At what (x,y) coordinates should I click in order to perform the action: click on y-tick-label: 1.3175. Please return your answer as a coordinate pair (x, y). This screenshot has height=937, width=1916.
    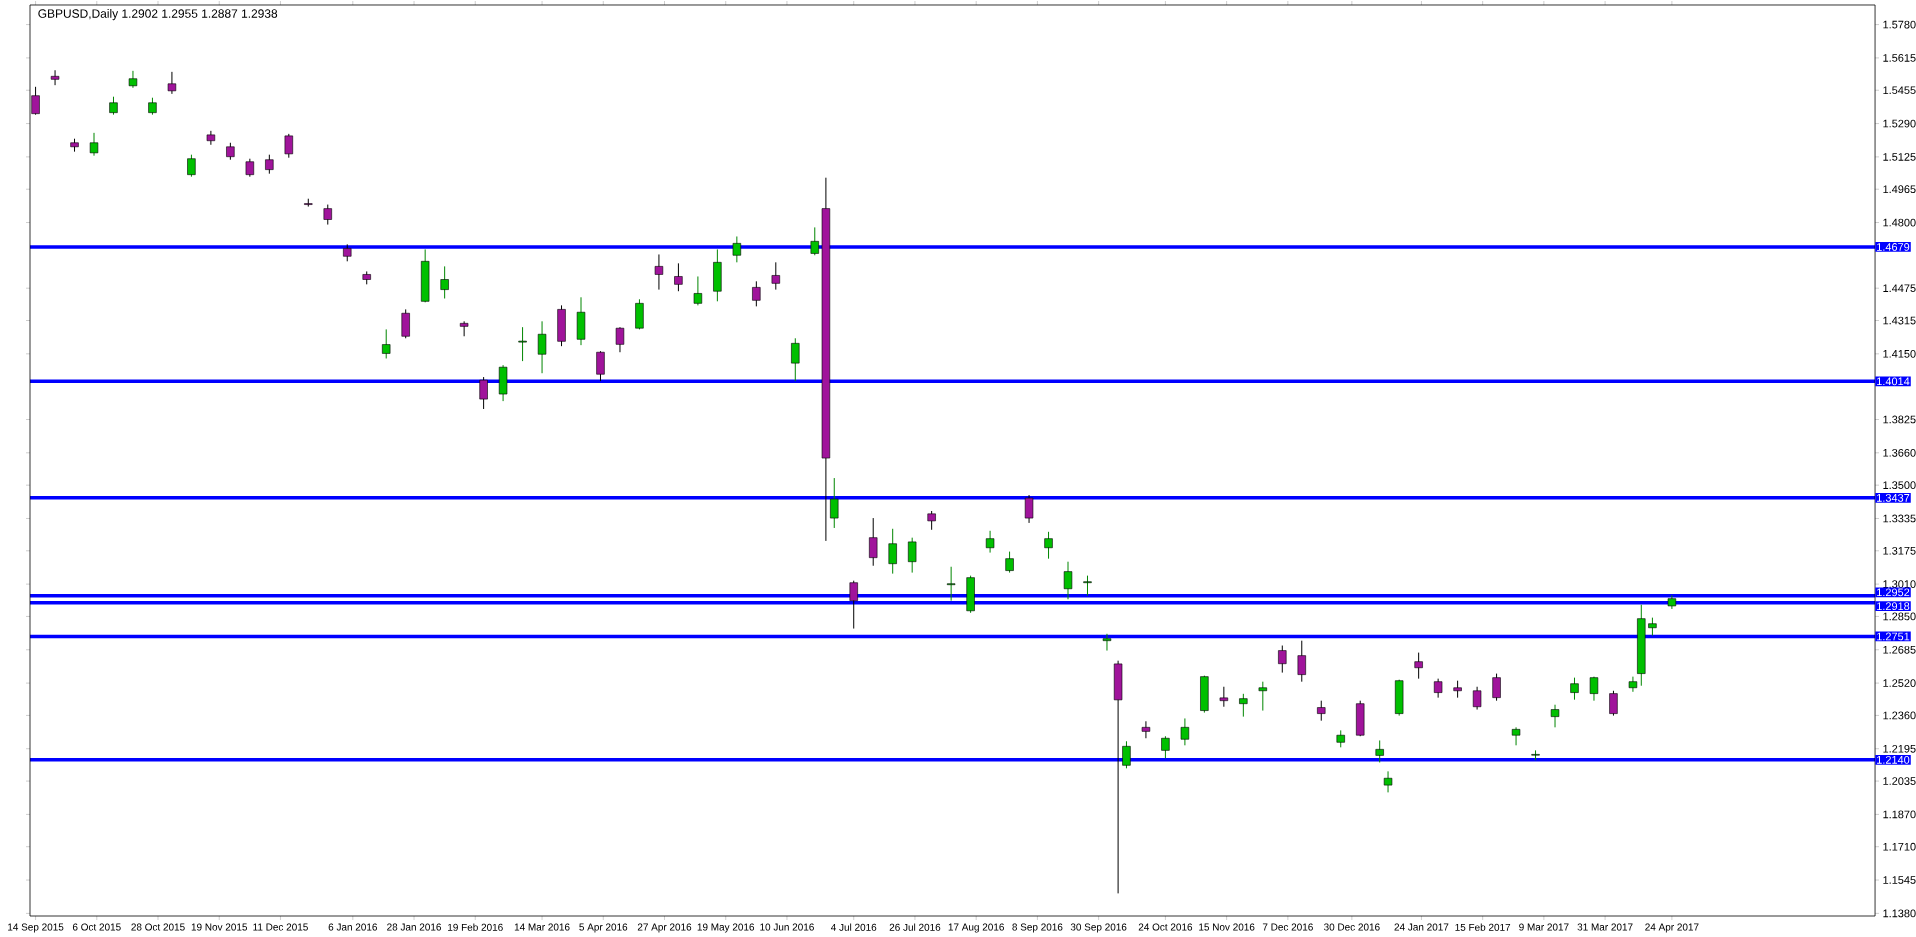
    Looking at the image, I should click on (1899, 550).